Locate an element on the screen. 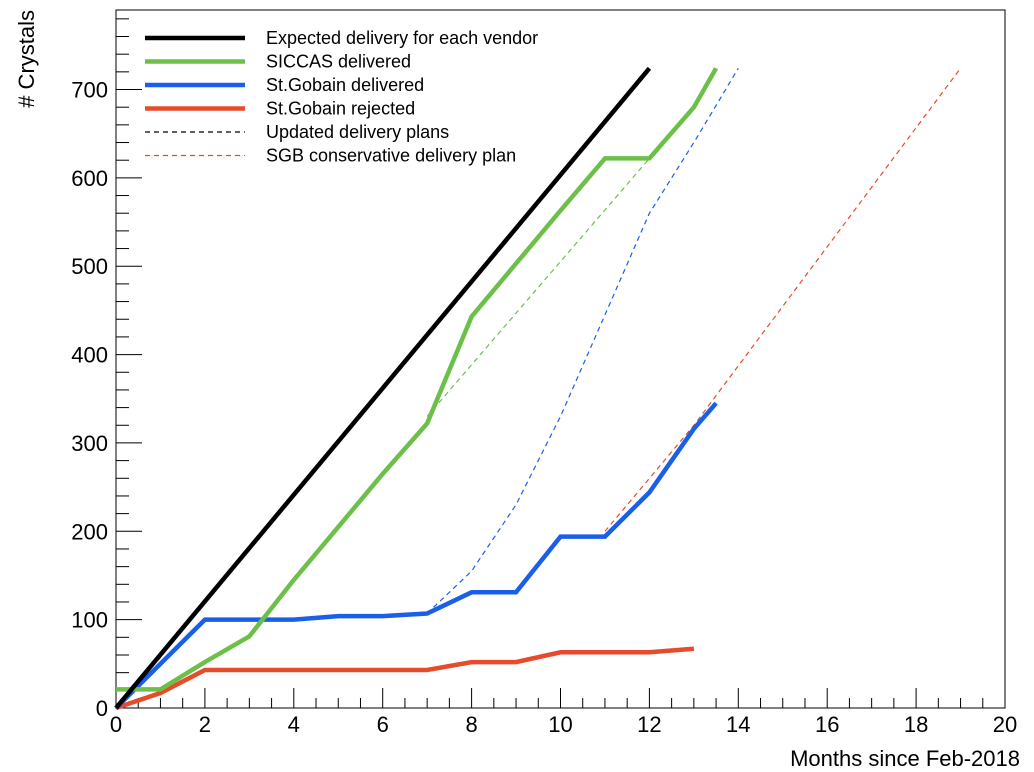  legend-label: St.Gobain delivered is located at coordinates (345, 85).